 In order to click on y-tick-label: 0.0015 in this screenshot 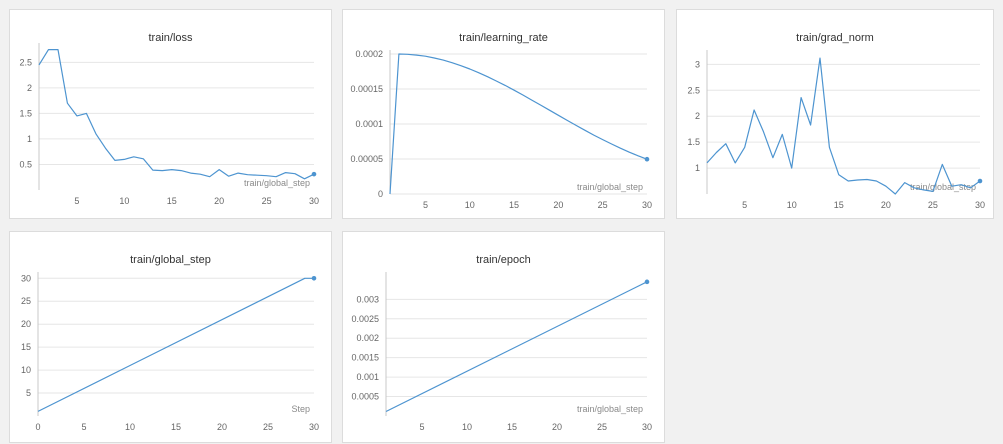, I will do `click(365, 358)`.